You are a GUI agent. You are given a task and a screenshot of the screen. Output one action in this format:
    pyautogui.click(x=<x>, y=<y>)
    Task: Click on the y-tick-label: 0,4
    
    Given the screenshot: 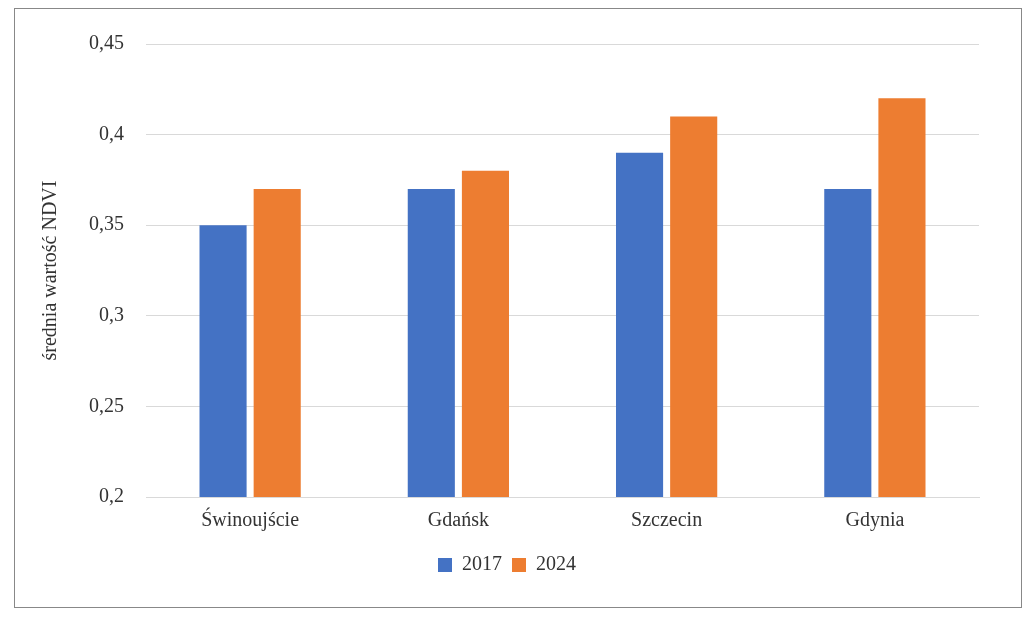 What is the action you would take?
    pyautogui.click(x=111, y=132)
    